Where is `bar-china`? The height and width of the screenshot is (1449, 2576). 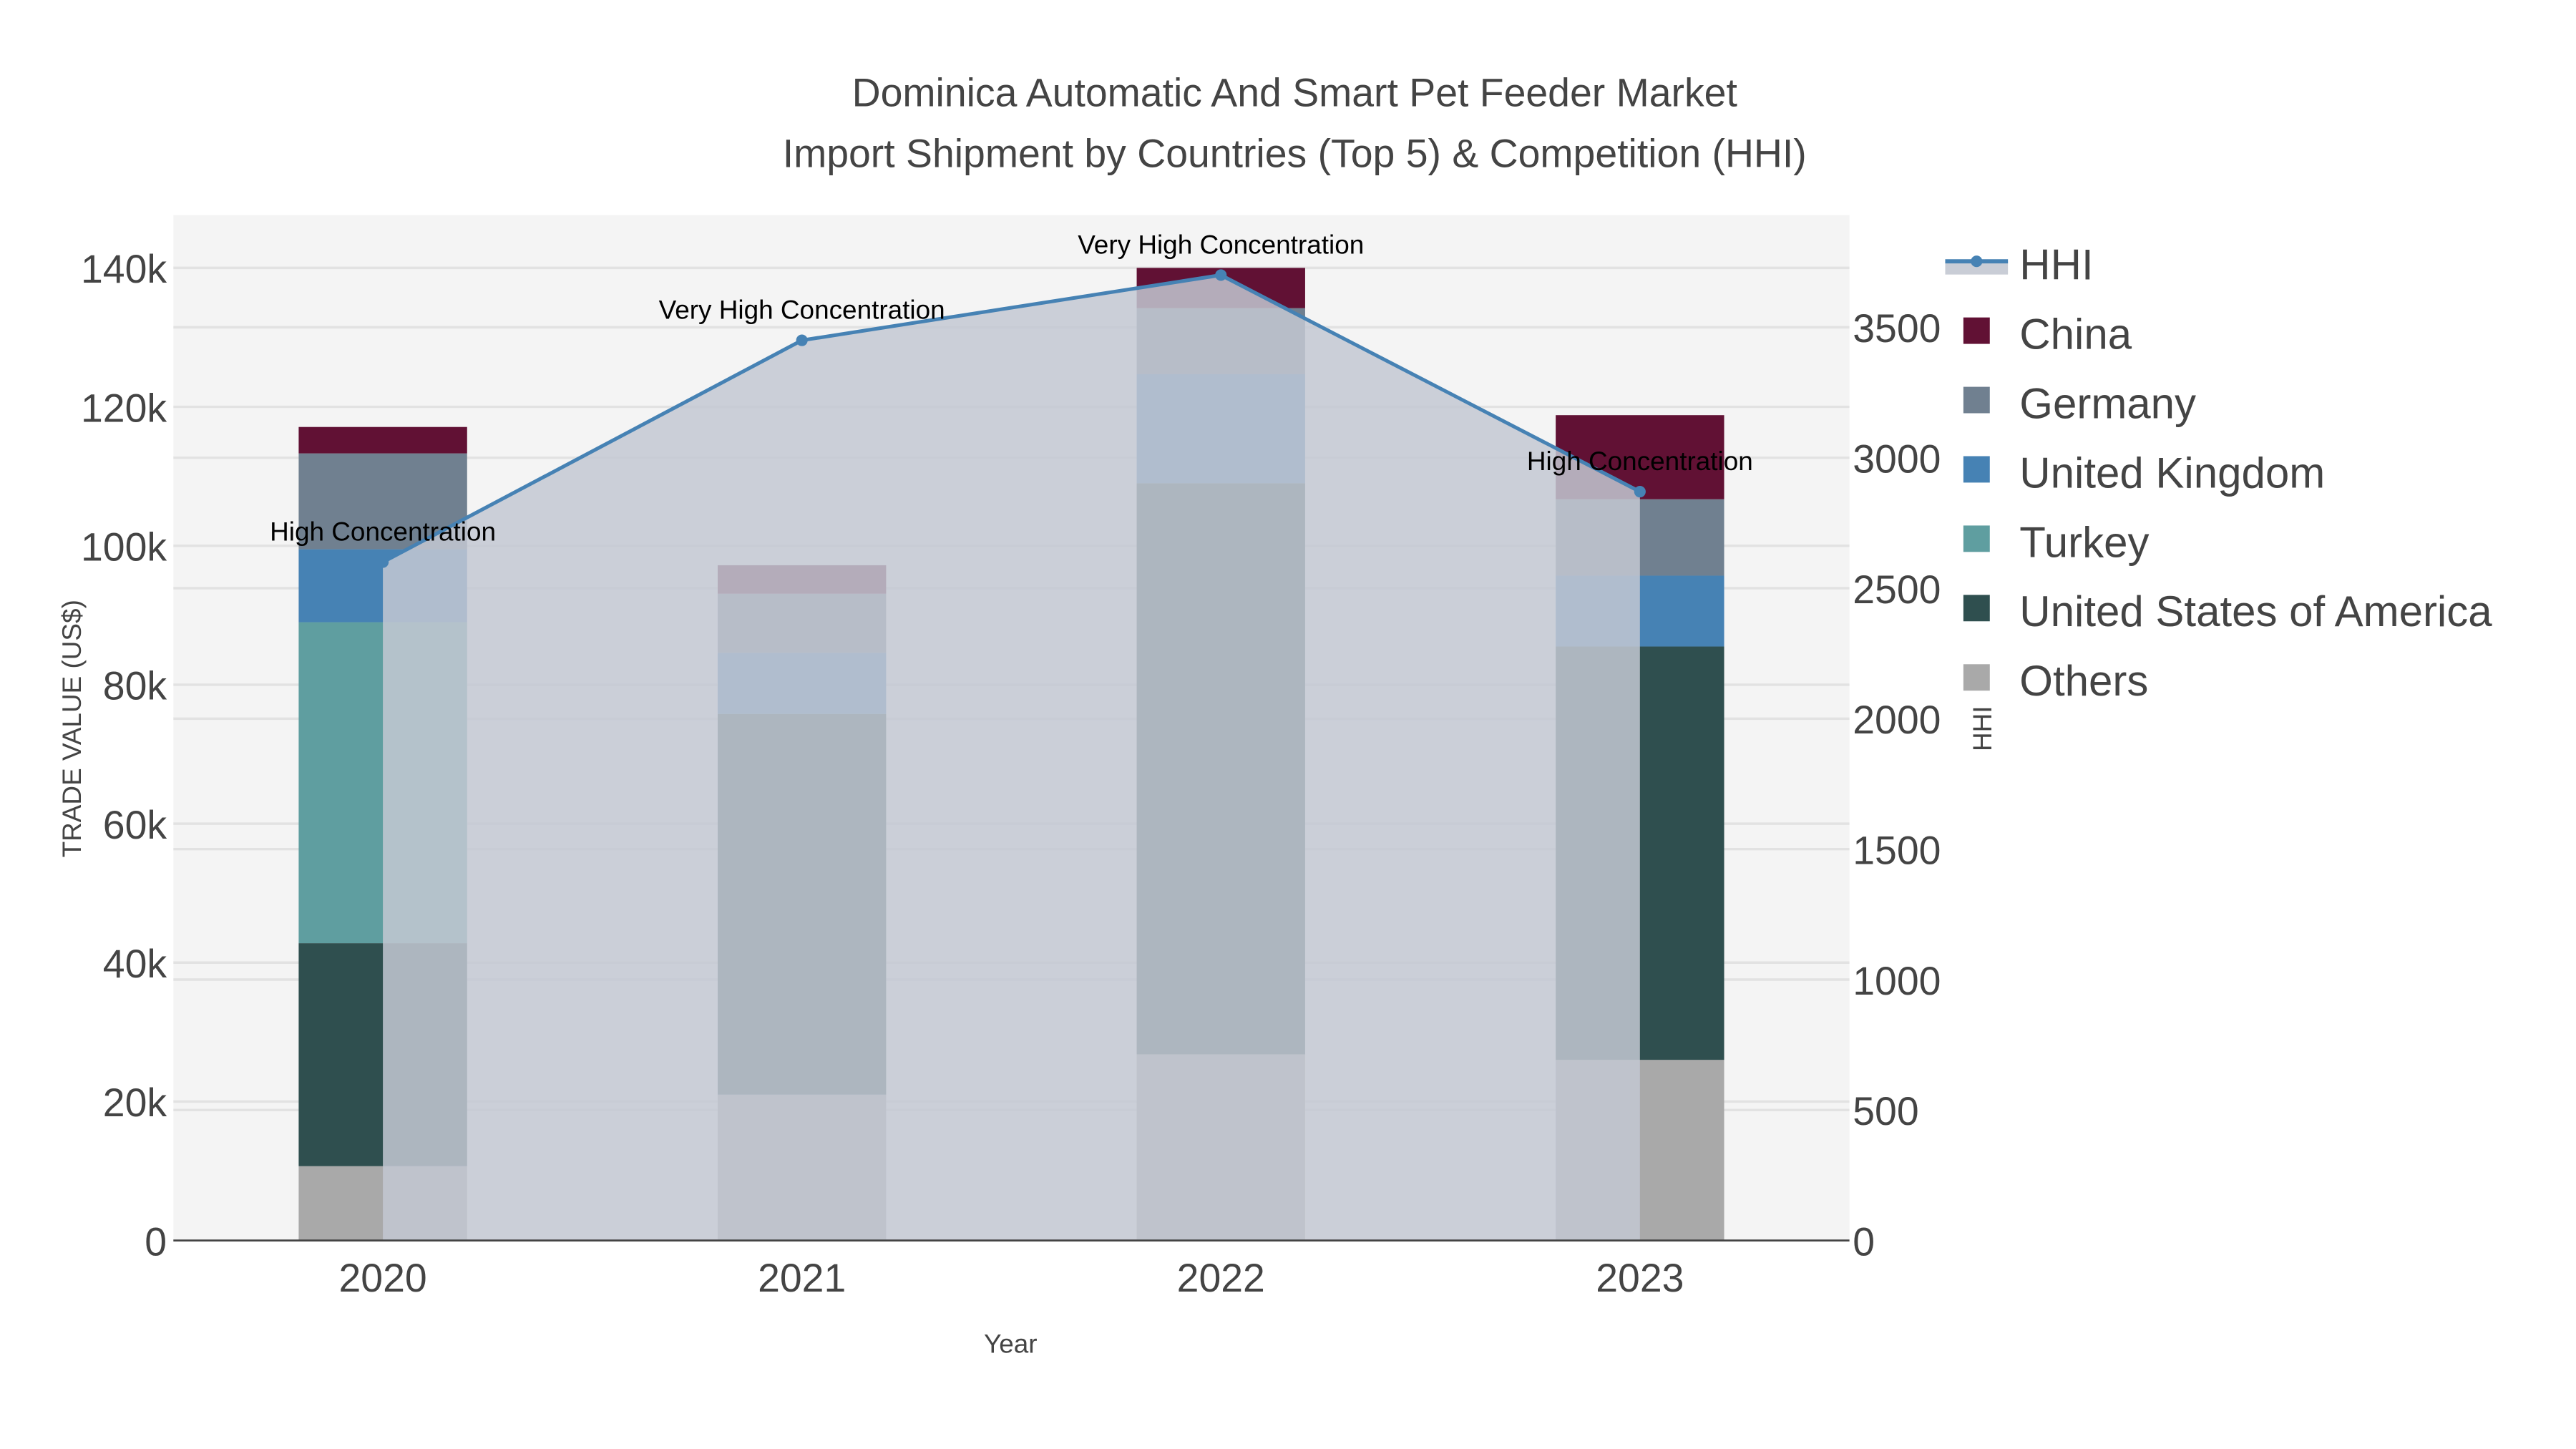
bar-china is located at coordinates (382, 440).